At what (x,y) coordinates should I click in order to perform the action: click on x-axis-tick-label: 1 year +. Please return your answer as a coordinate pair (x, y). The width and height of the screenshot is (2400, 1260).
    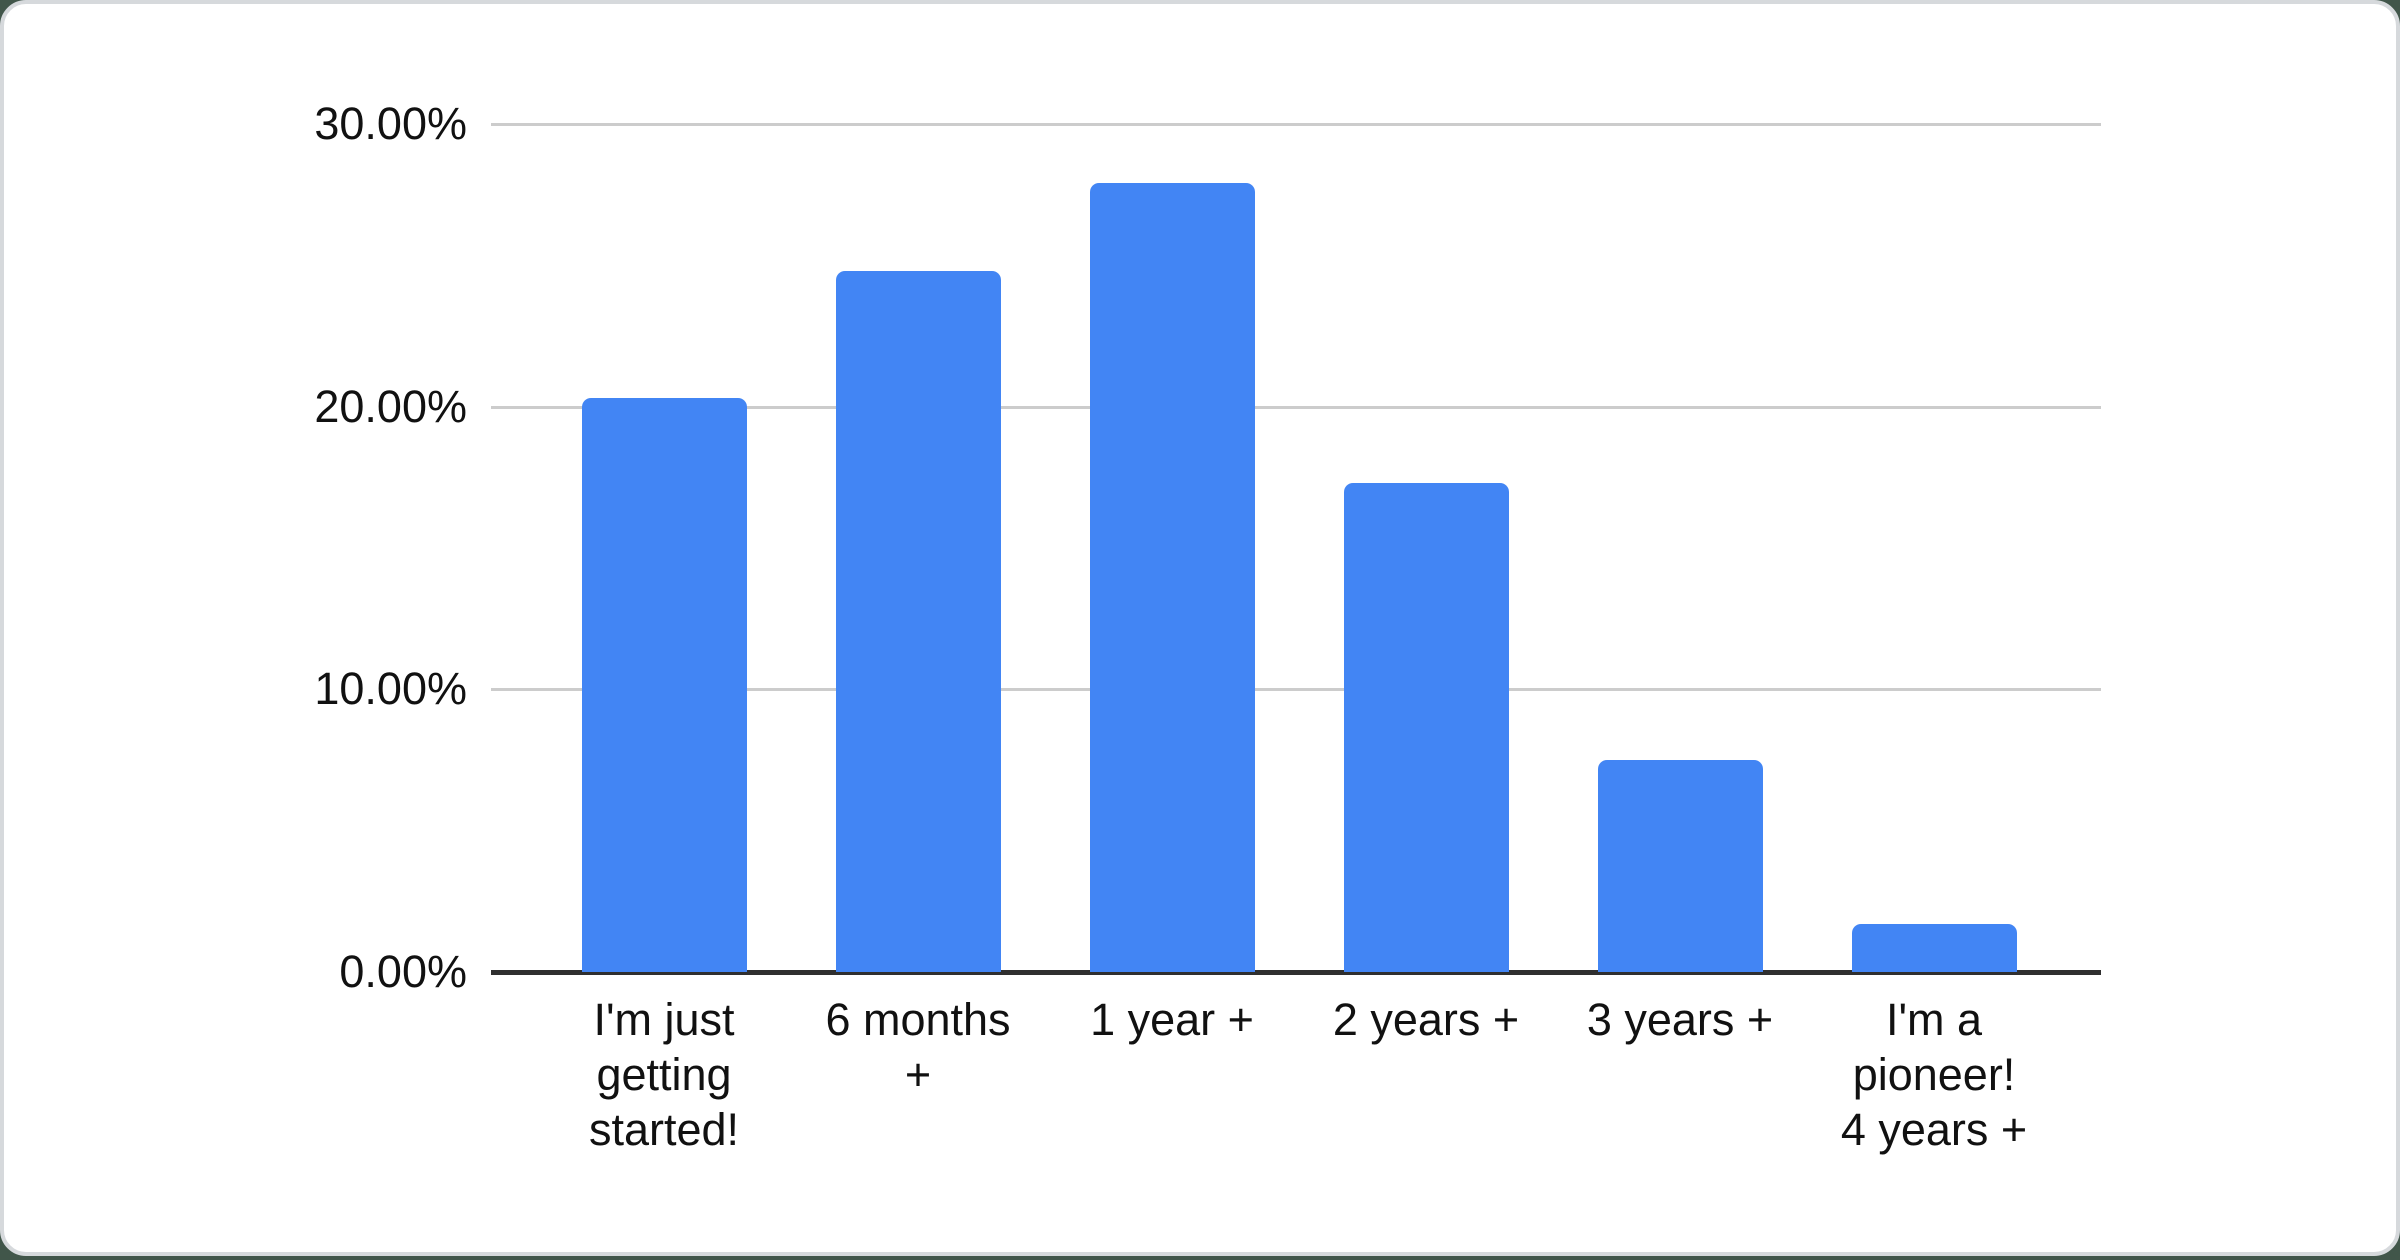
    Looking at the image, I should click on (1172, 1019).